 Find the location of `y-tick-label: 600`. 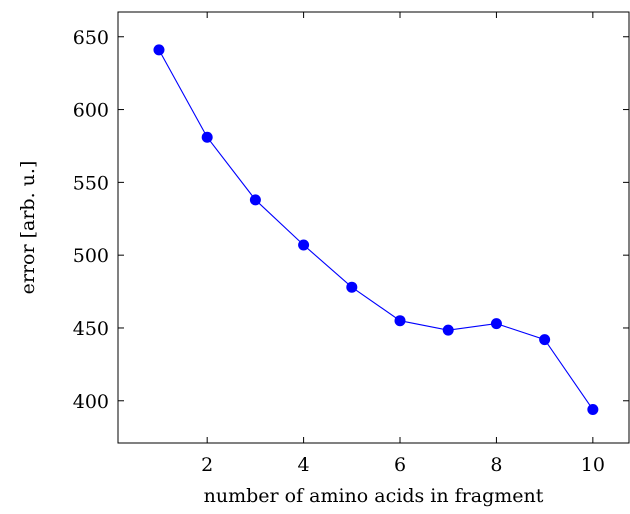

y-tick-label: 600 is located at coordinates (91, 111).